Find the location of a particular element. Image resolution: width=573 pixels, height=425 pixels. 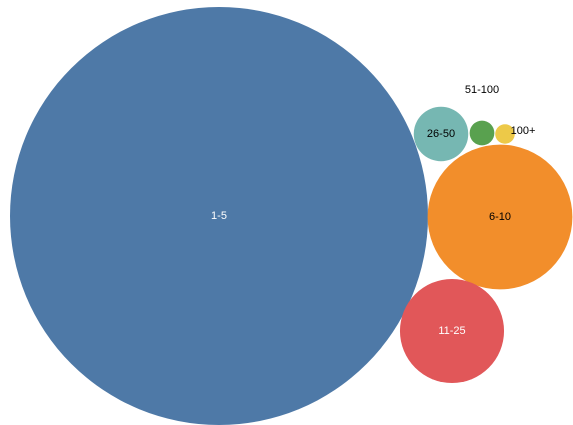

bubble-label-1-5: 1-5 is located at coordinates (219, 216).